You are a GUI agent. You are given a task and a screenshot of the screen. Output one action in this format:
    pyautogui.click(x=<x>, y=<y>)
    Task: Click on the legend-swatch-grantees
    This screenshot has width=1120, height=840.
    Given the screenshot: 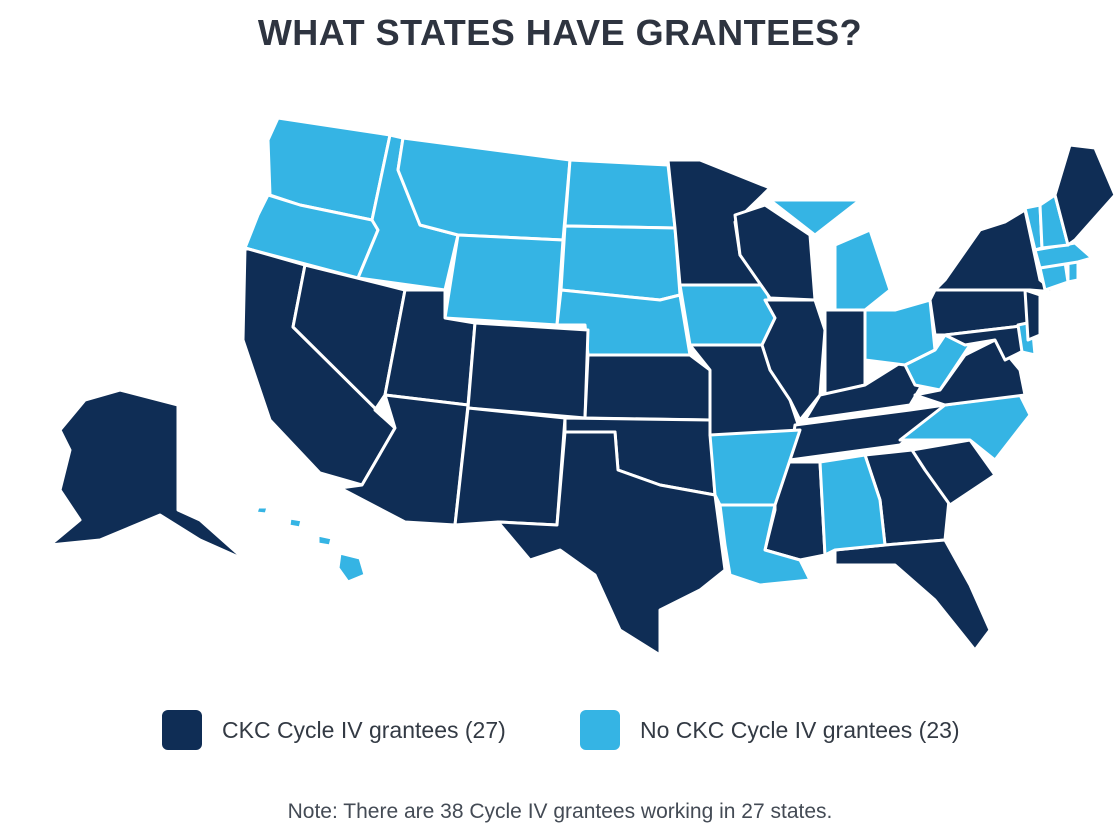 What is the action you would take?
    pyautogui.click(x=182, y=730)
    